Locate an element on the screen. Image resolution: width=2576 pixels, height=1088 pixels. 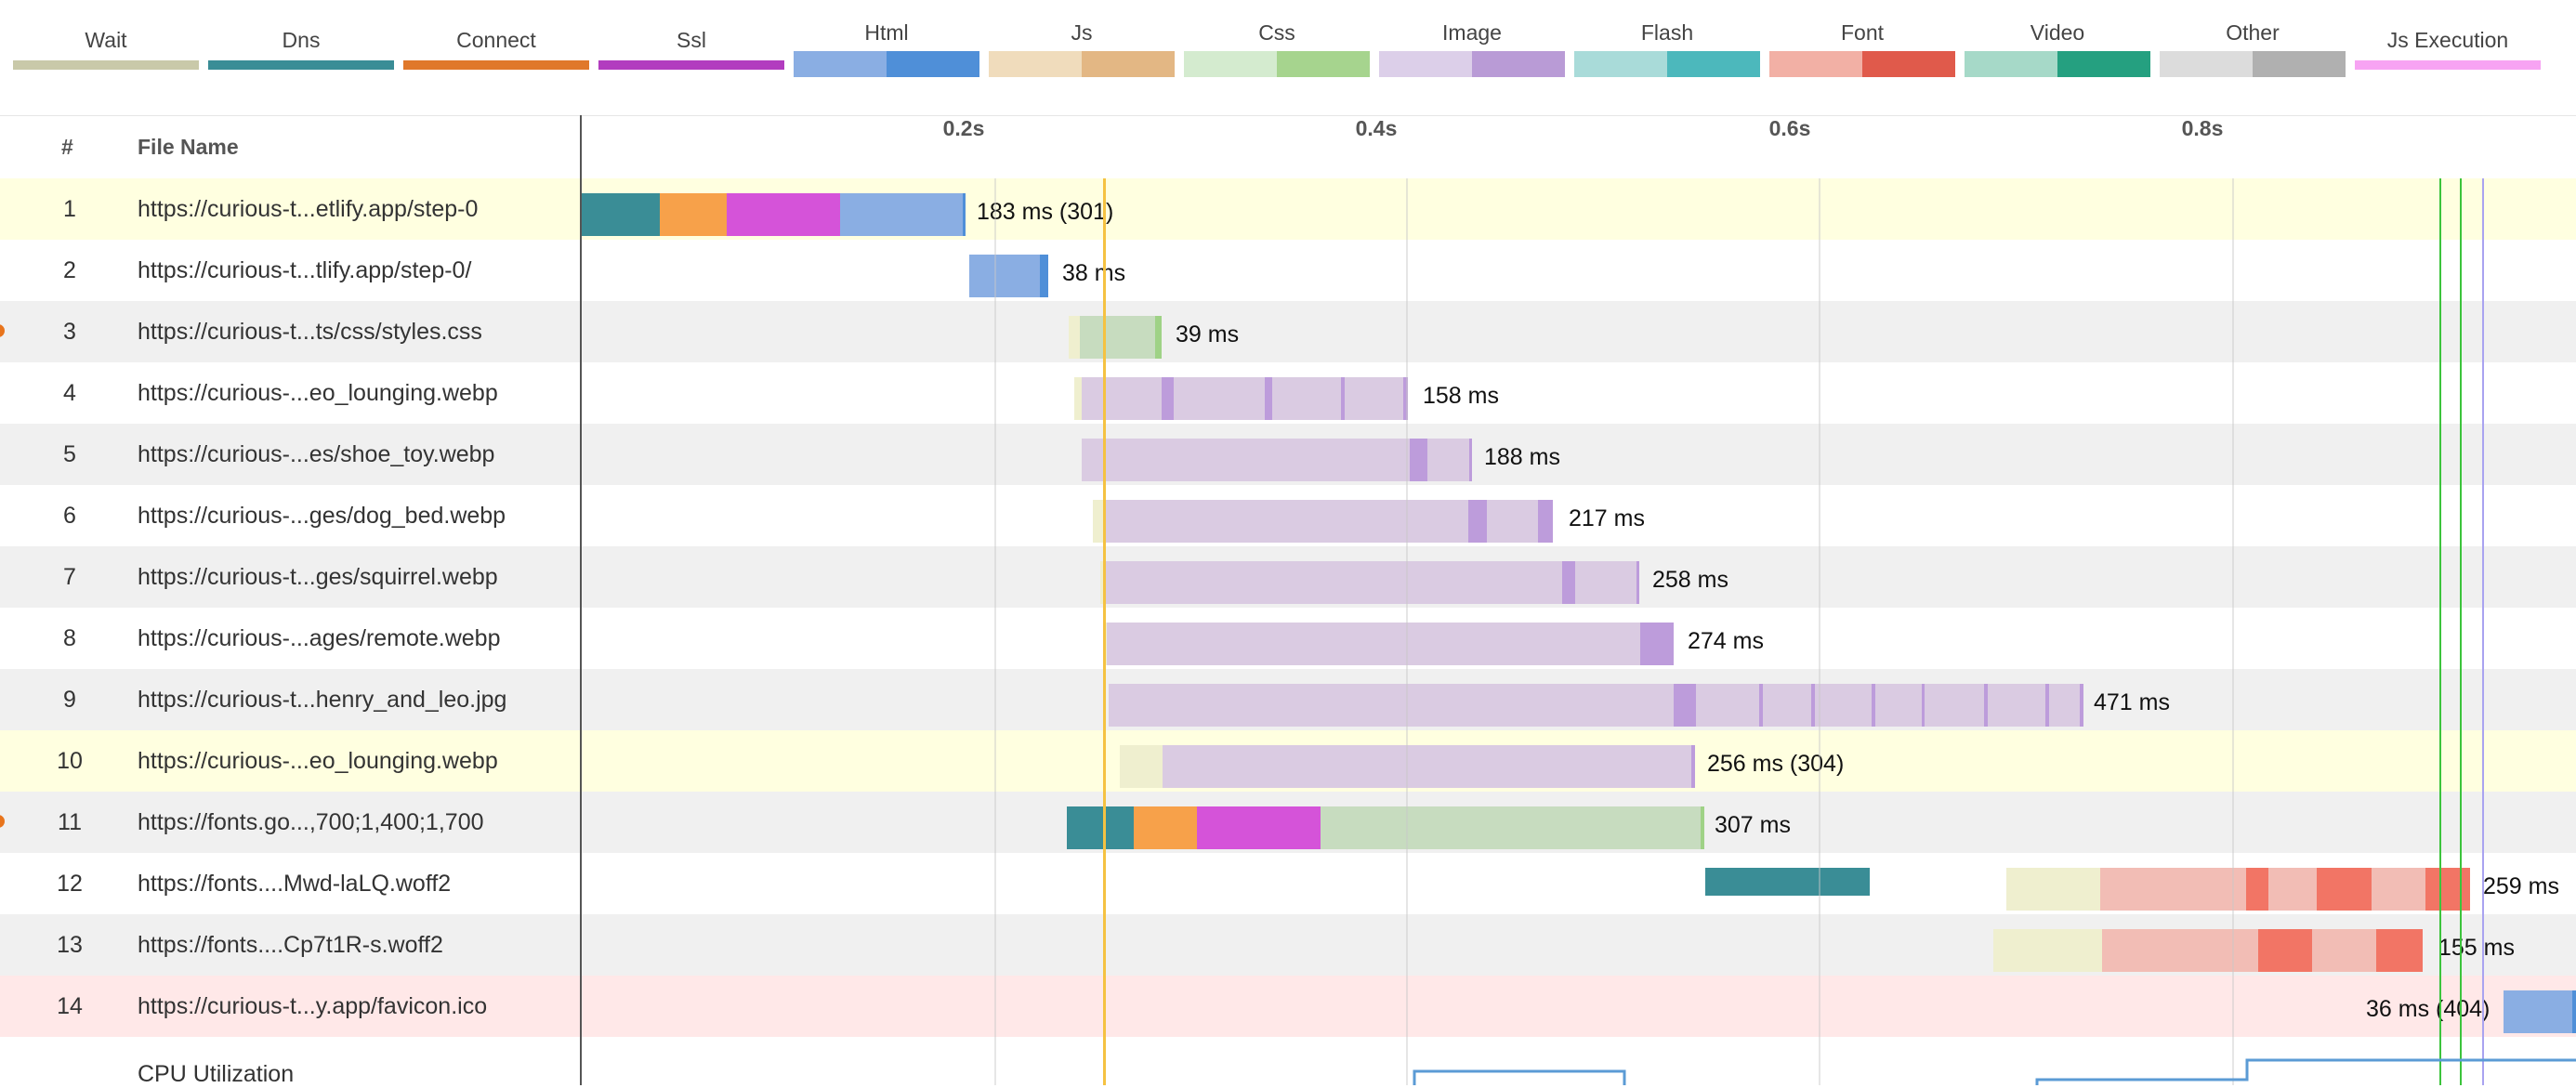
request-number: 6 is located at coordinates (69, 516).